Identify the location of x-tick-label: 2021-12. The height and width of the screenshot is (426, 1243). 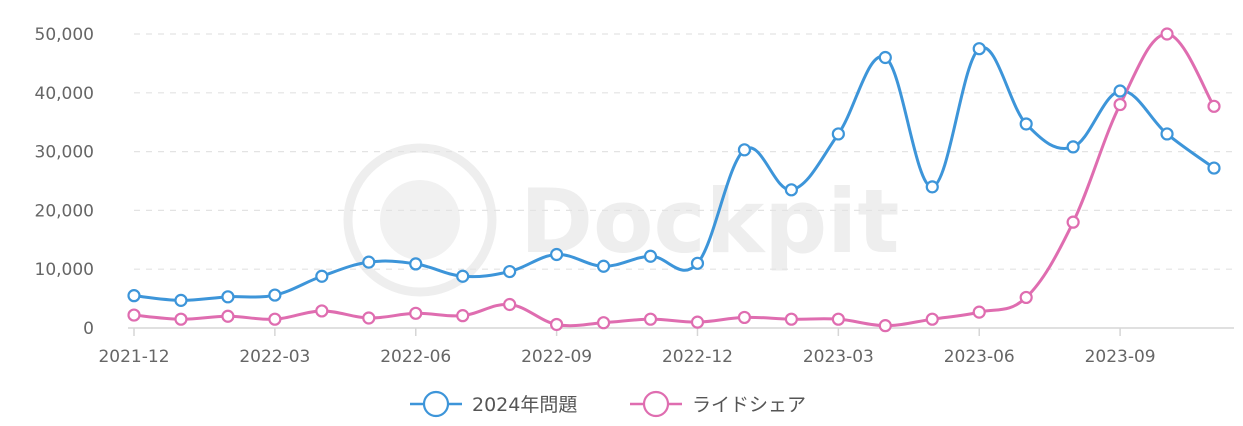
(133, 357).